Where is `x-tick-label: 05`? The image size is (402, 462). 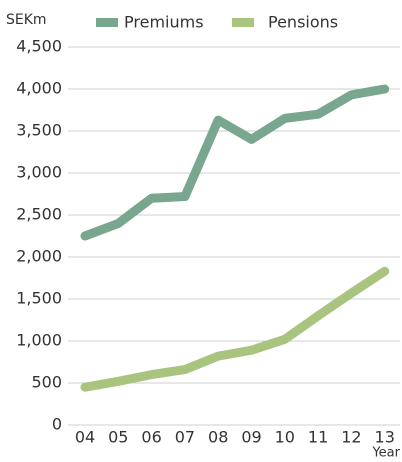 x-tick-label: 05 is located at coordinates (118, 437).